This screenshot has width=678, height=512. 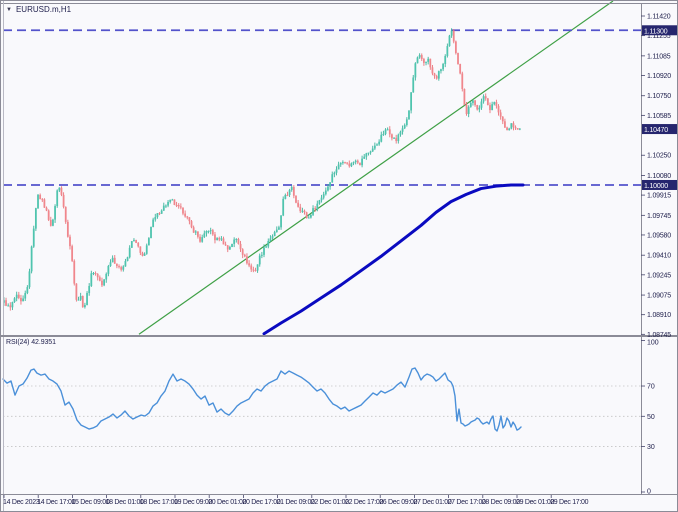 I want to click on collapse-triangle-icon: ▼, so click(x=9, y=9).